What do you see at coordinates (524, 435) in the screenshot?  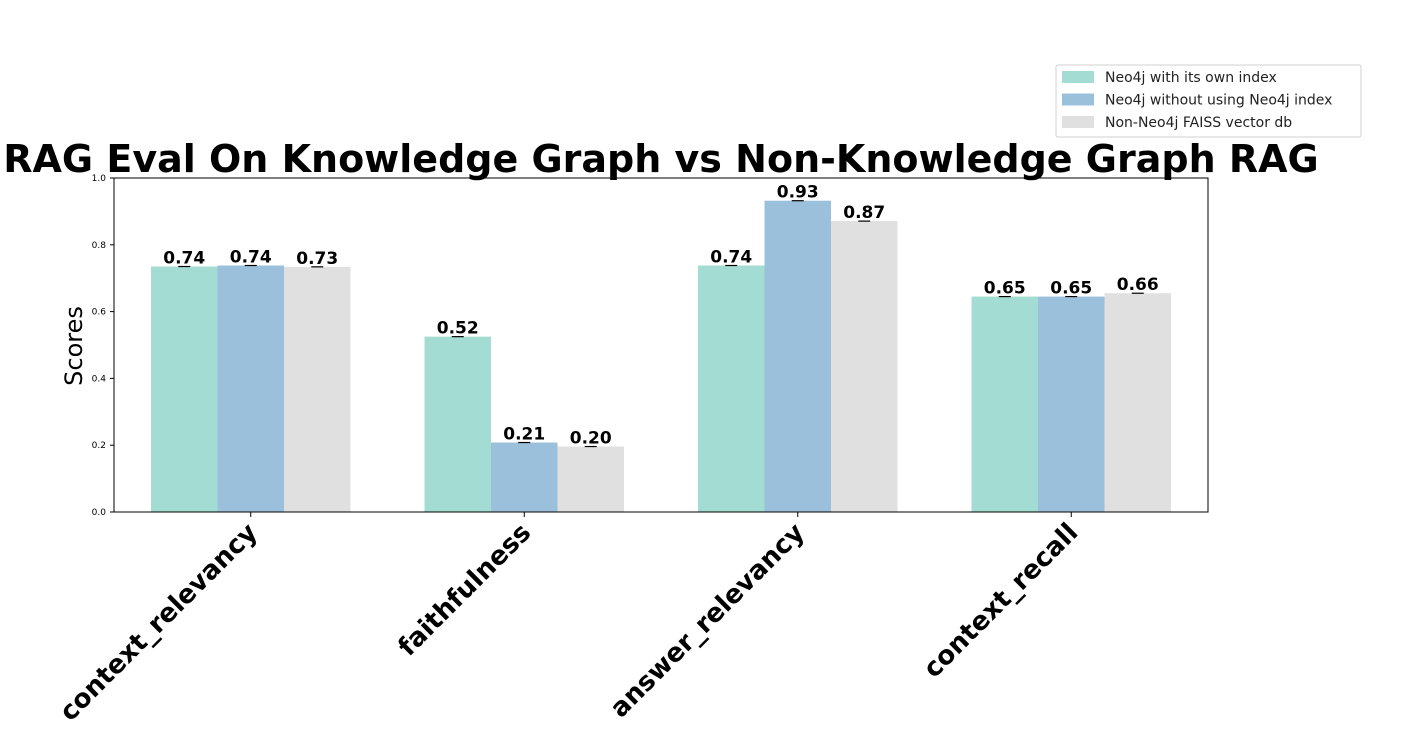 I see `data-label: 0.21` at bounding box center [524, 435].